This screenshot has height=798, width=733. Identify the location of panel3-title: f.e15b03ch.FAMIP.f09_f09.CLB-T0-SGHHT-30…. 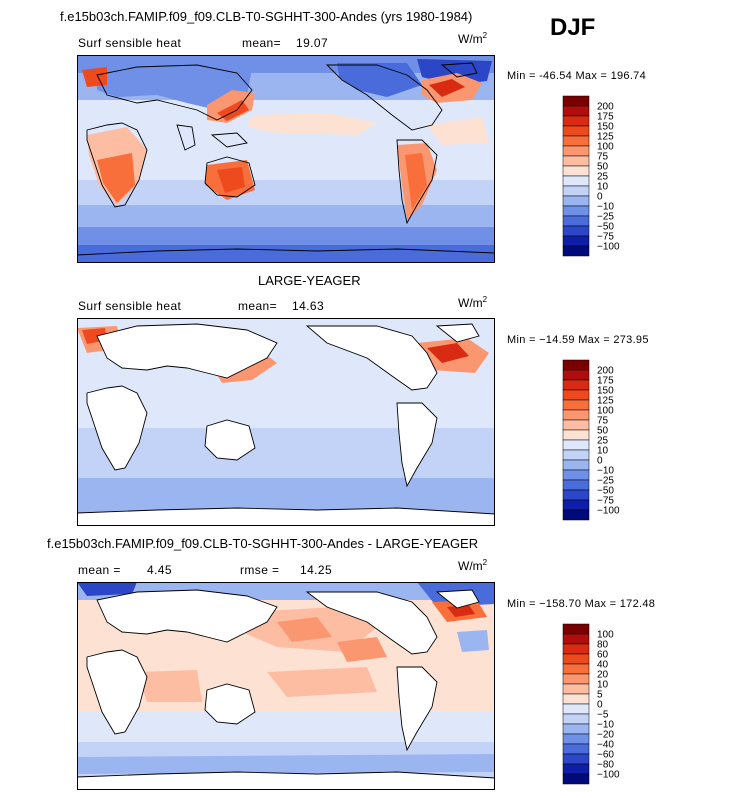
(263, 543).